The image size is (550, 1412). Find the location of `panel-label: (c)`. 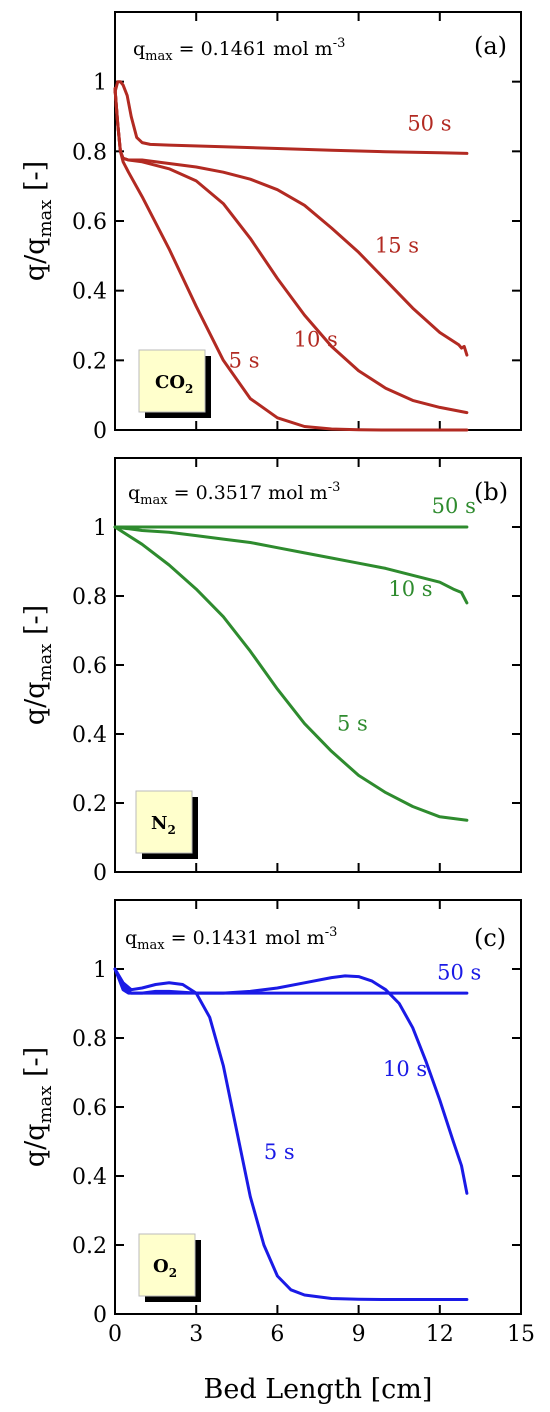

panel-label: (c) is located at coordinates (490, 938).